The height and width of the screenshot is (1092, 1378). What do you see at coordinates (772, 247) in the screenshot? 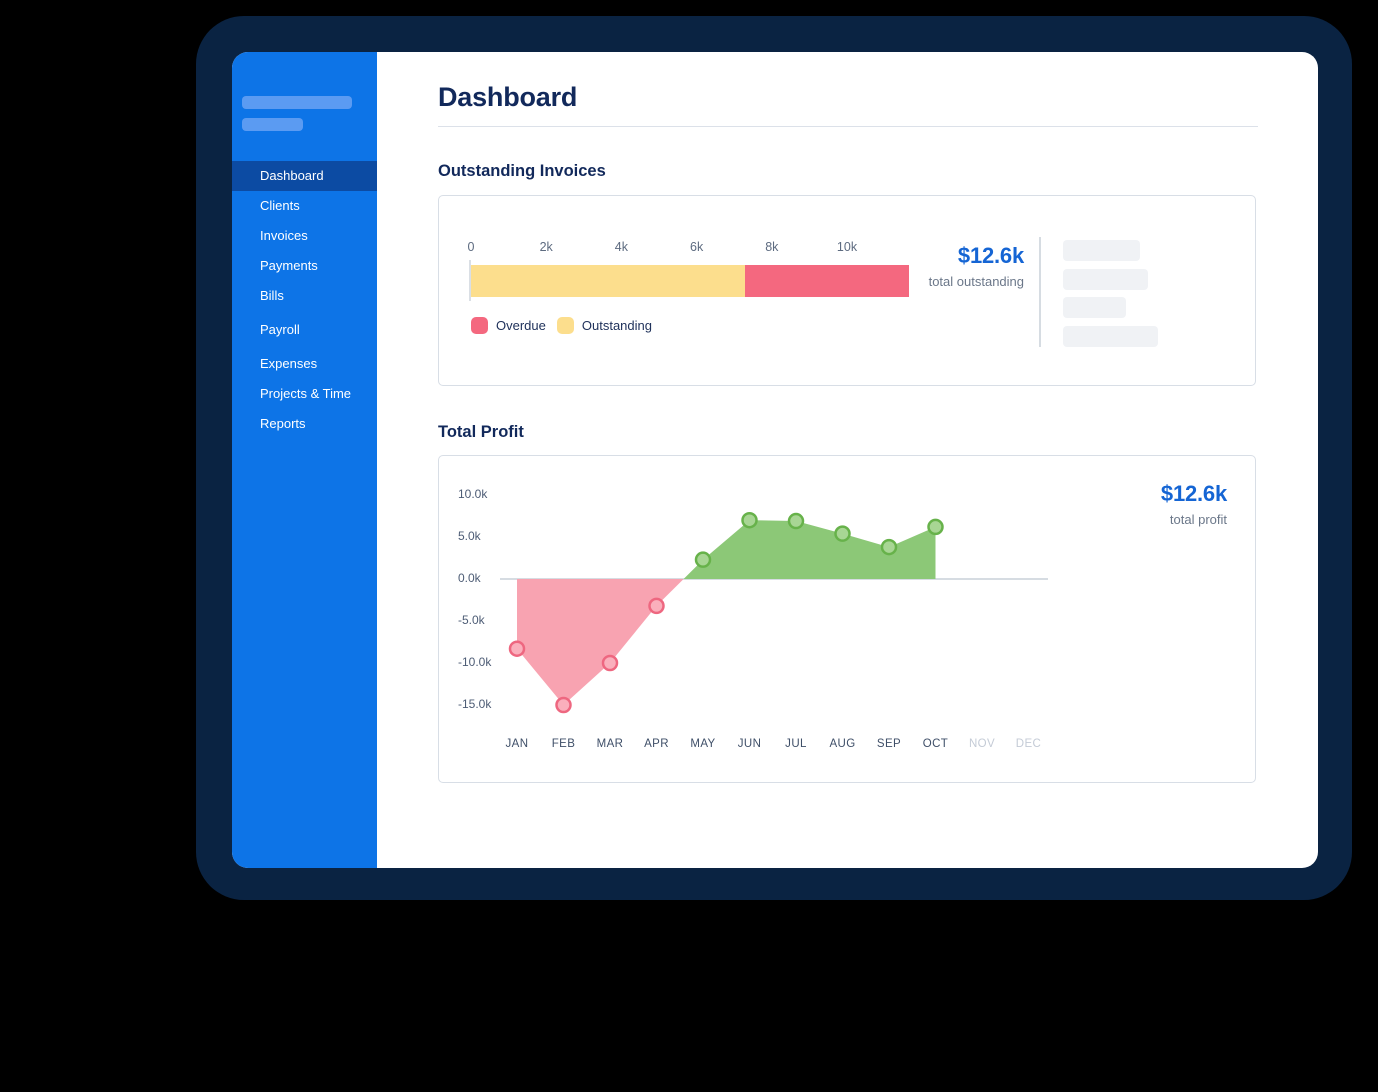
I see `invoice-axis-tick: 8k` at bounding box center [772, 247].